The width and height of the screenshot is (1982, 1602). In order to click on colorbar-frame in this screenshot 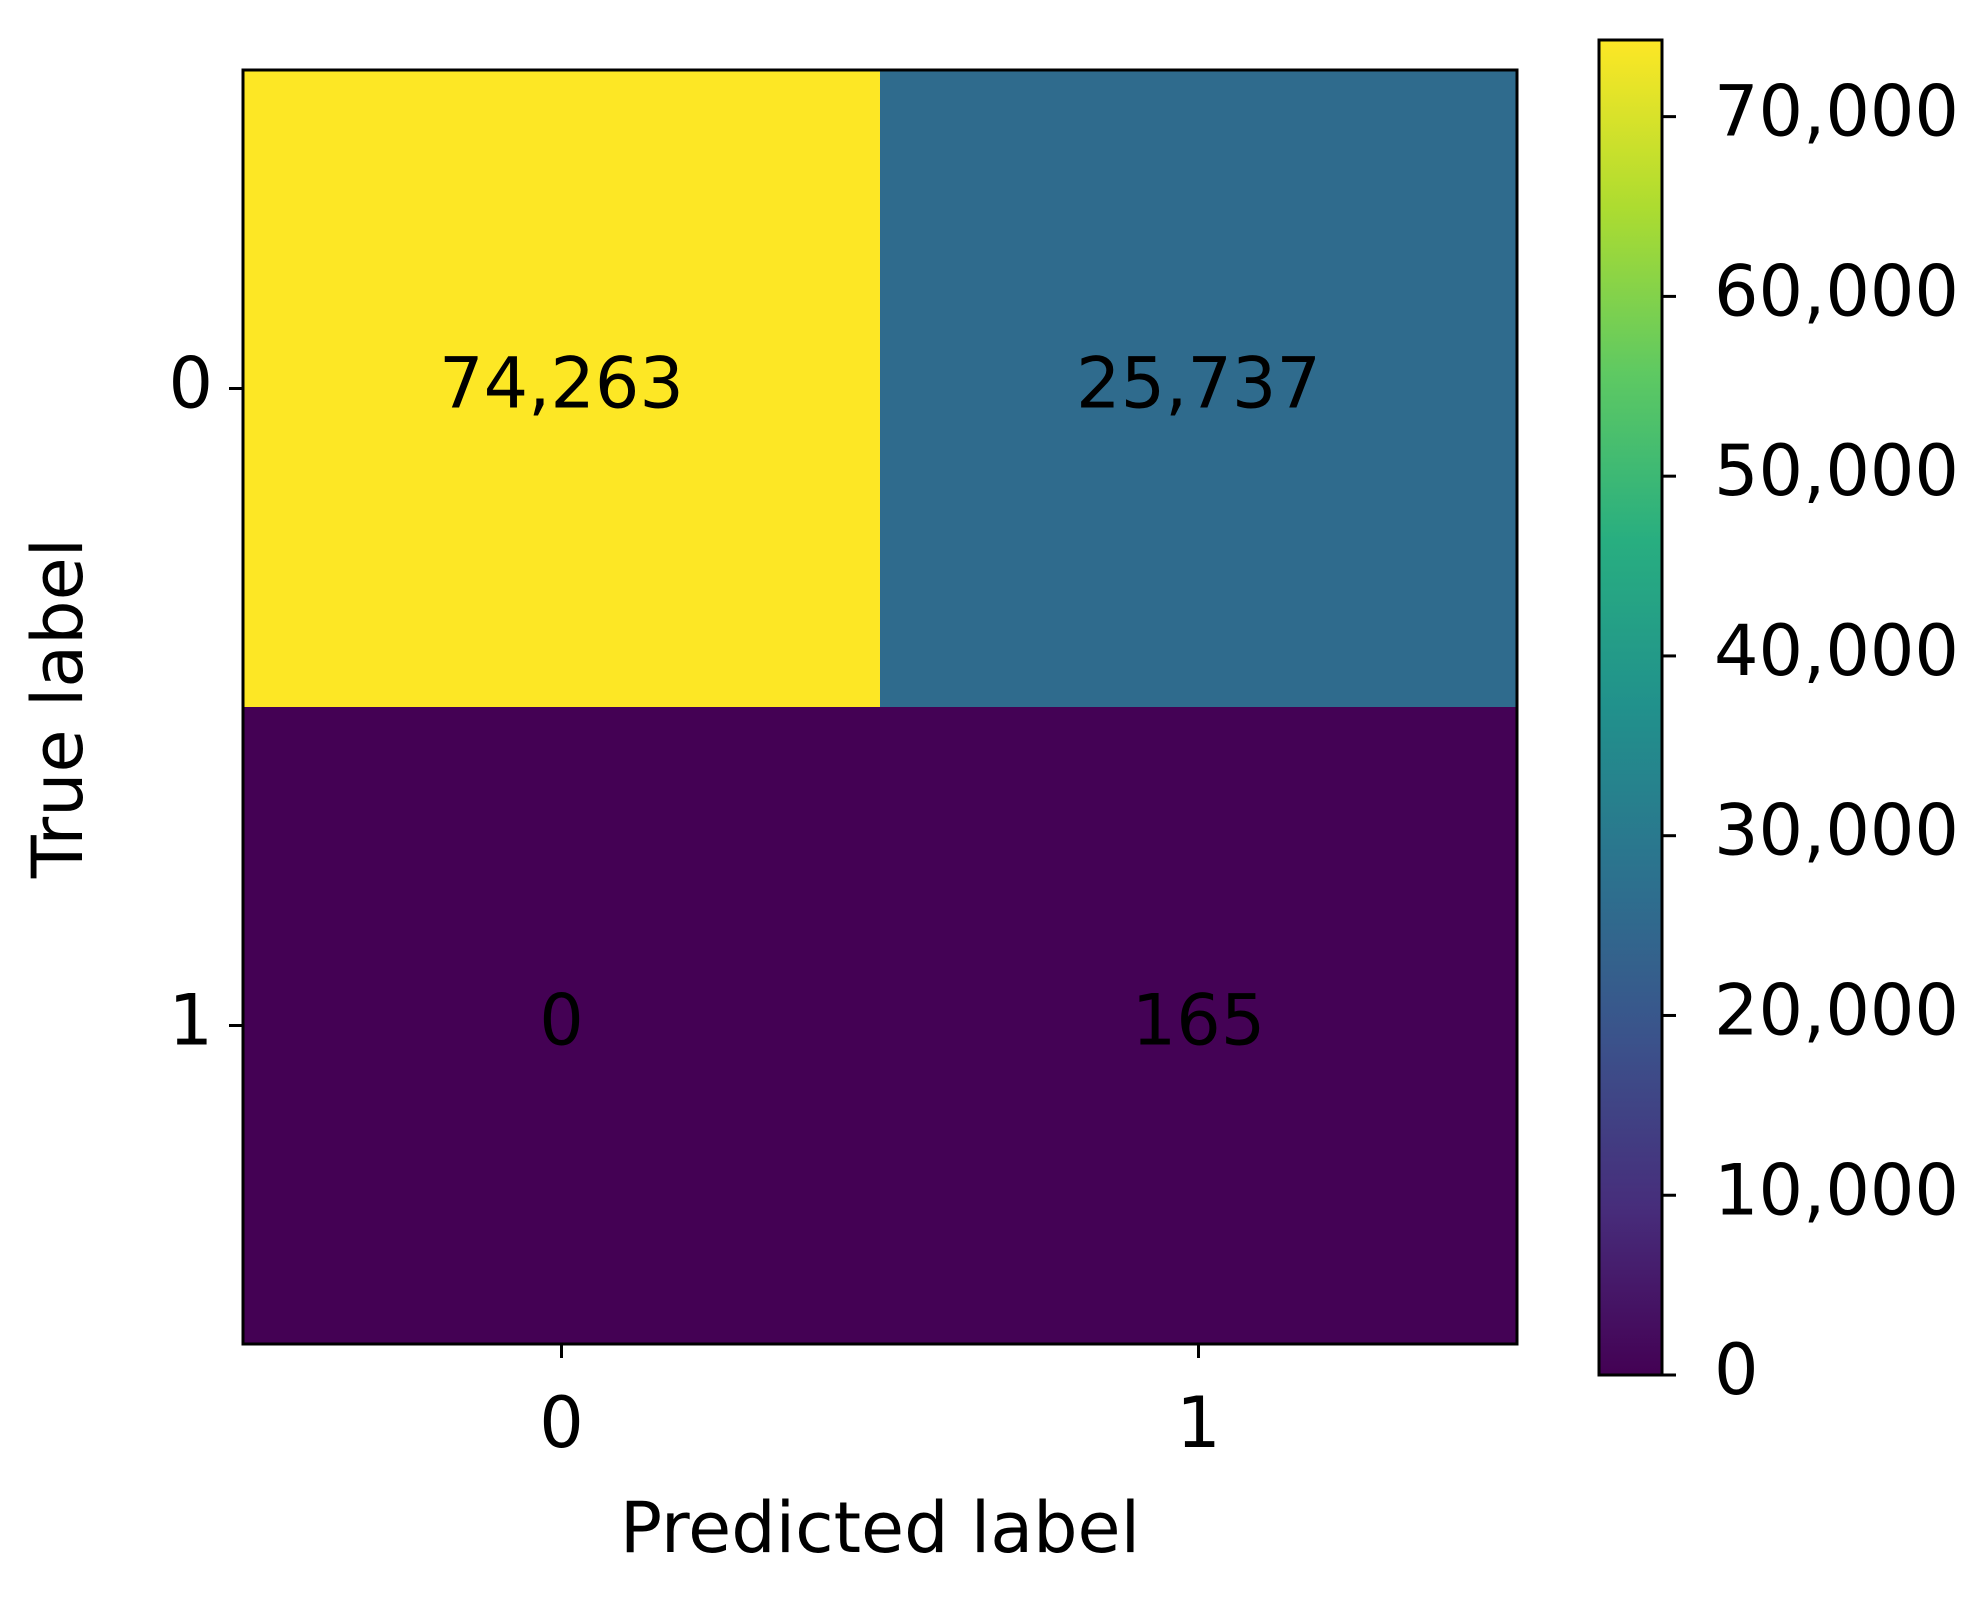, I will do `click(1630, 707)`.